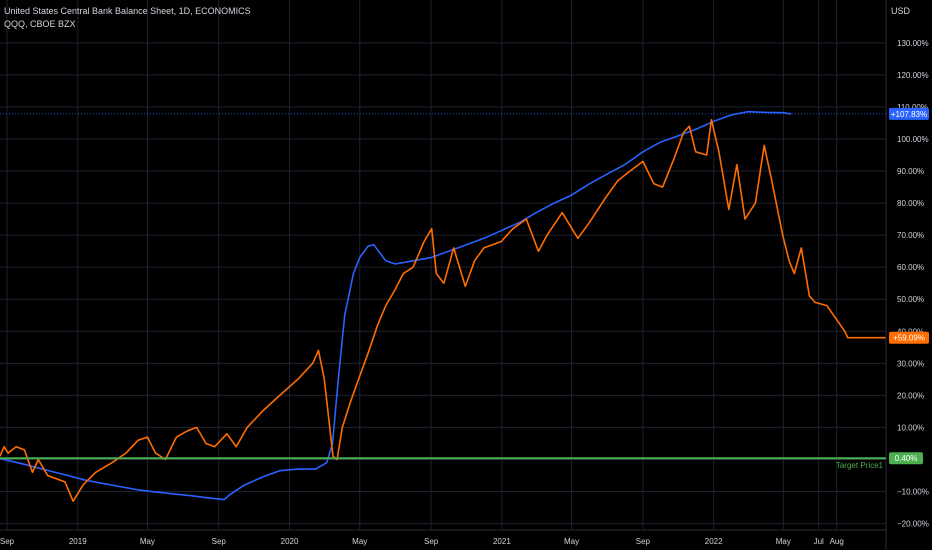  I want to click on target-price-badge-label: 0.40%, so click(906, 458).